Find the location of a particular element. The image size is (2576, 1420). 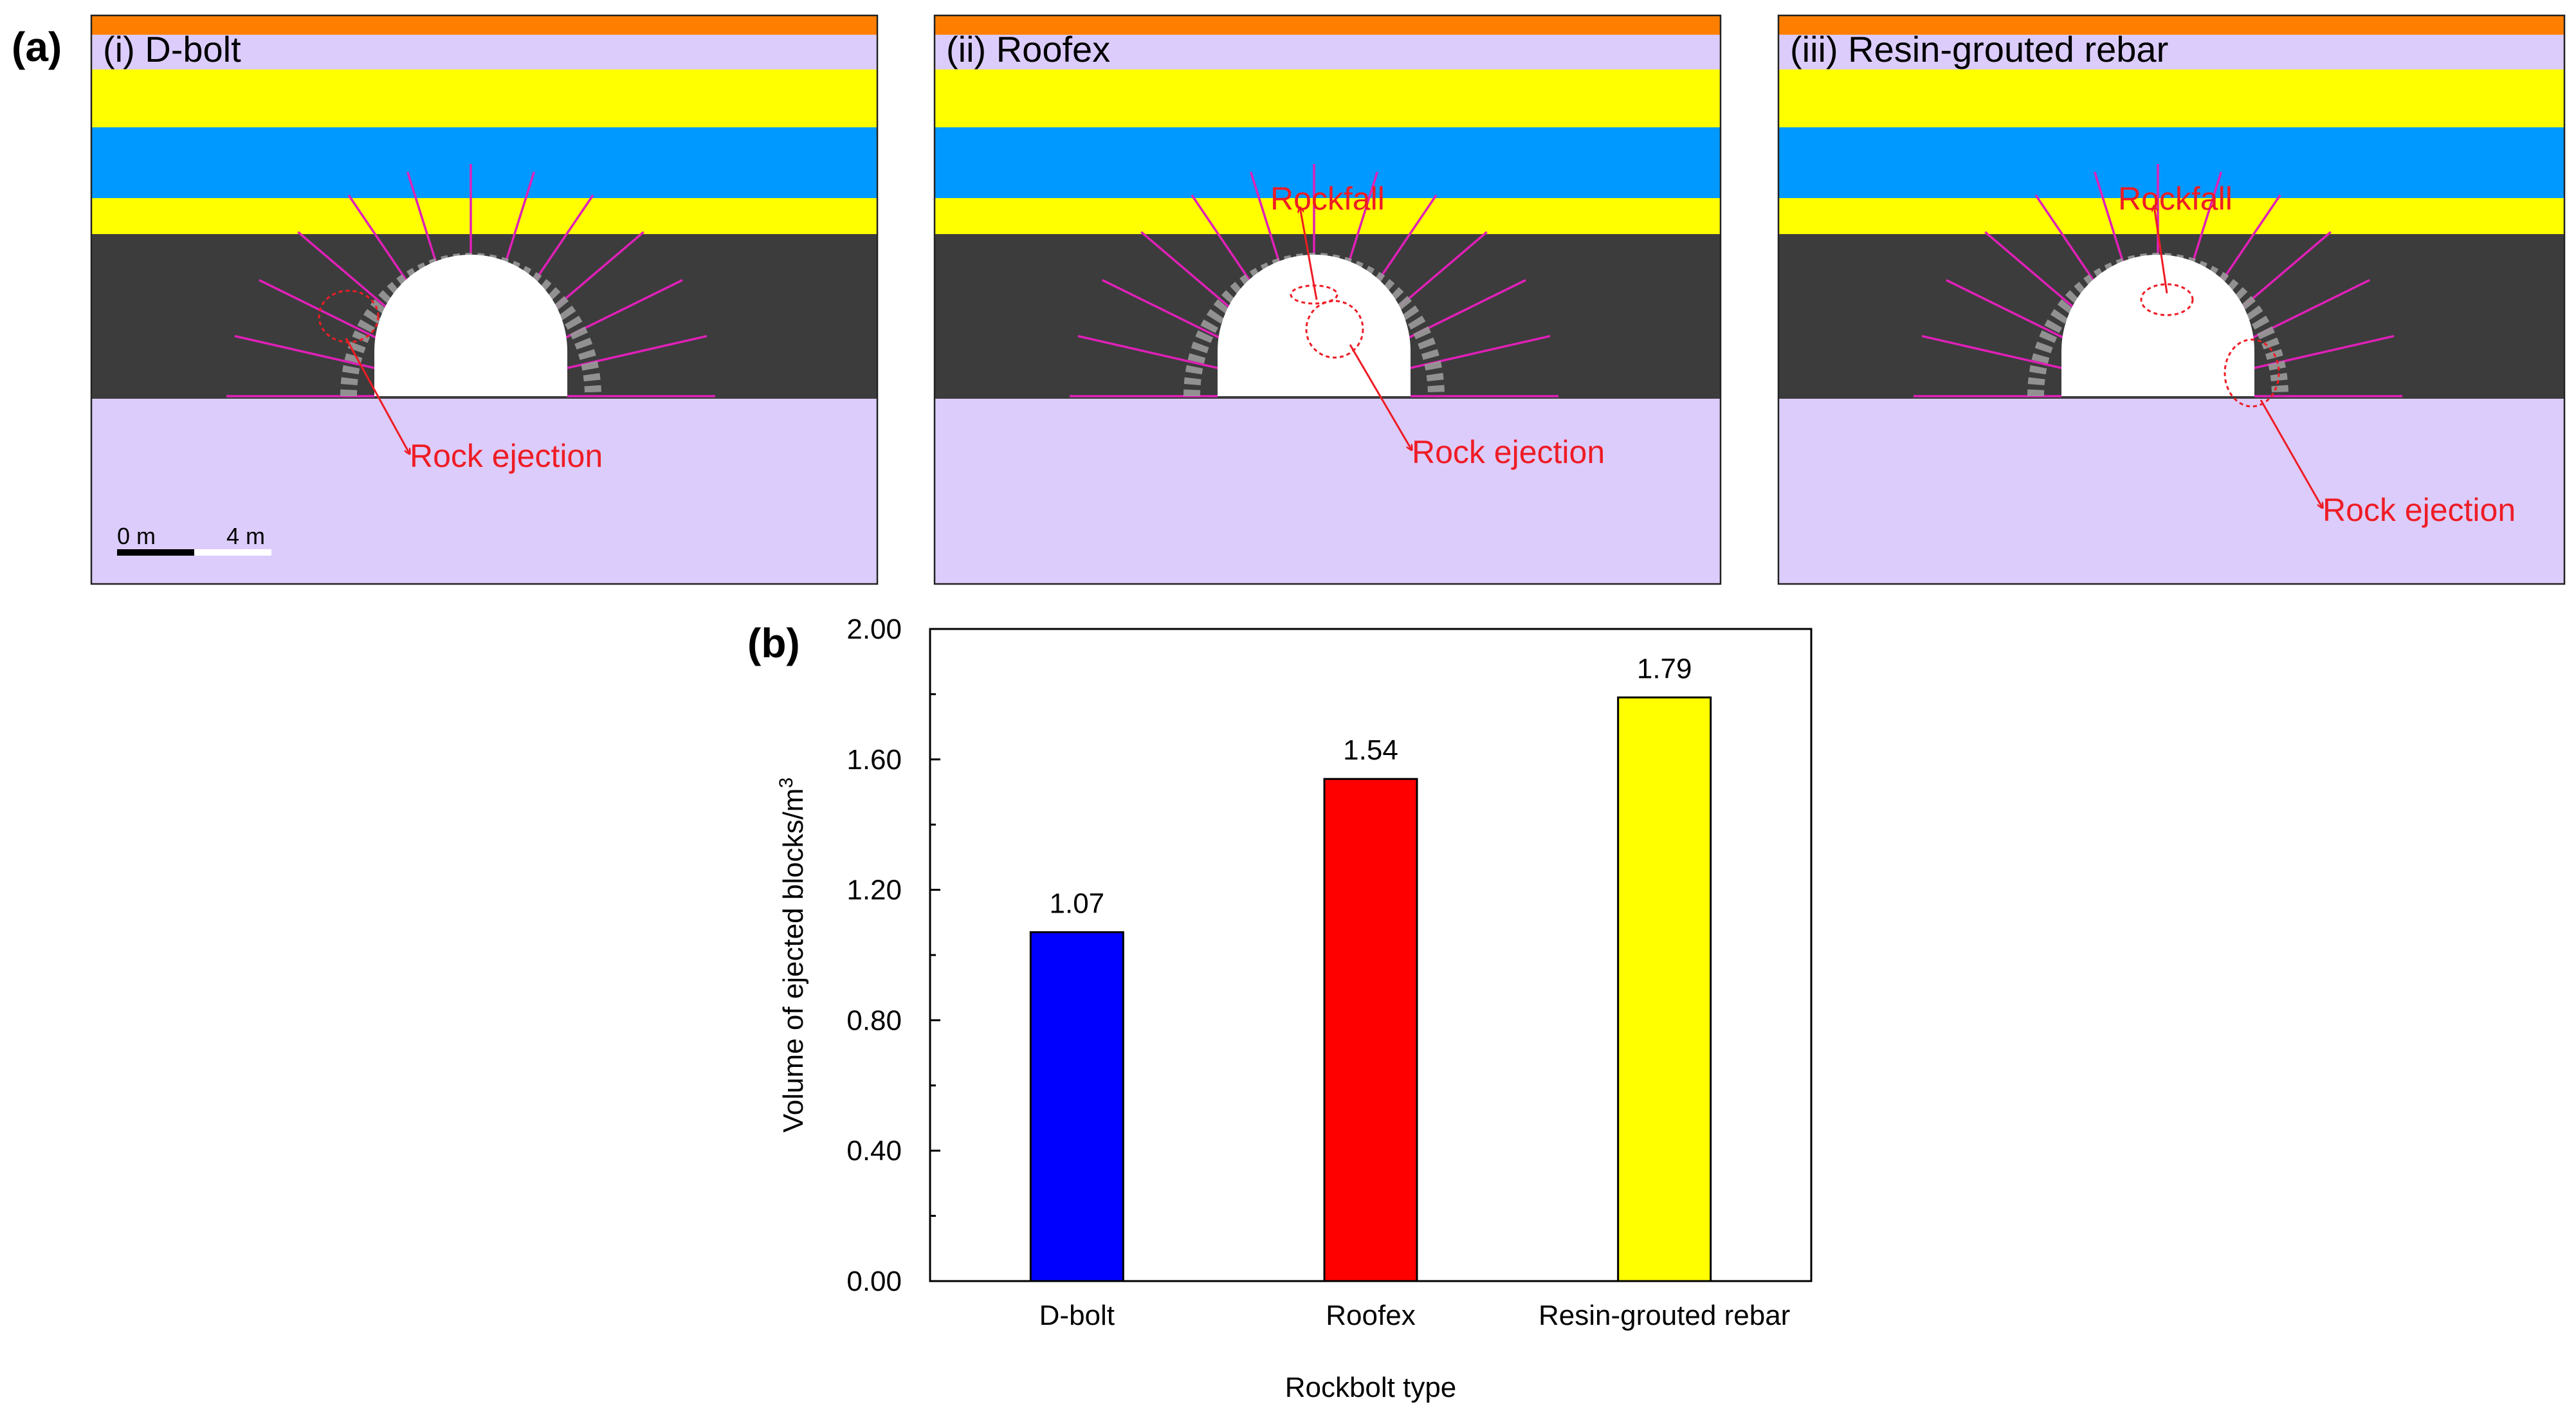

x-axis-labels: D-bolt Roofex Resin-grouted rebar is located at coordinates (1415, 1315).